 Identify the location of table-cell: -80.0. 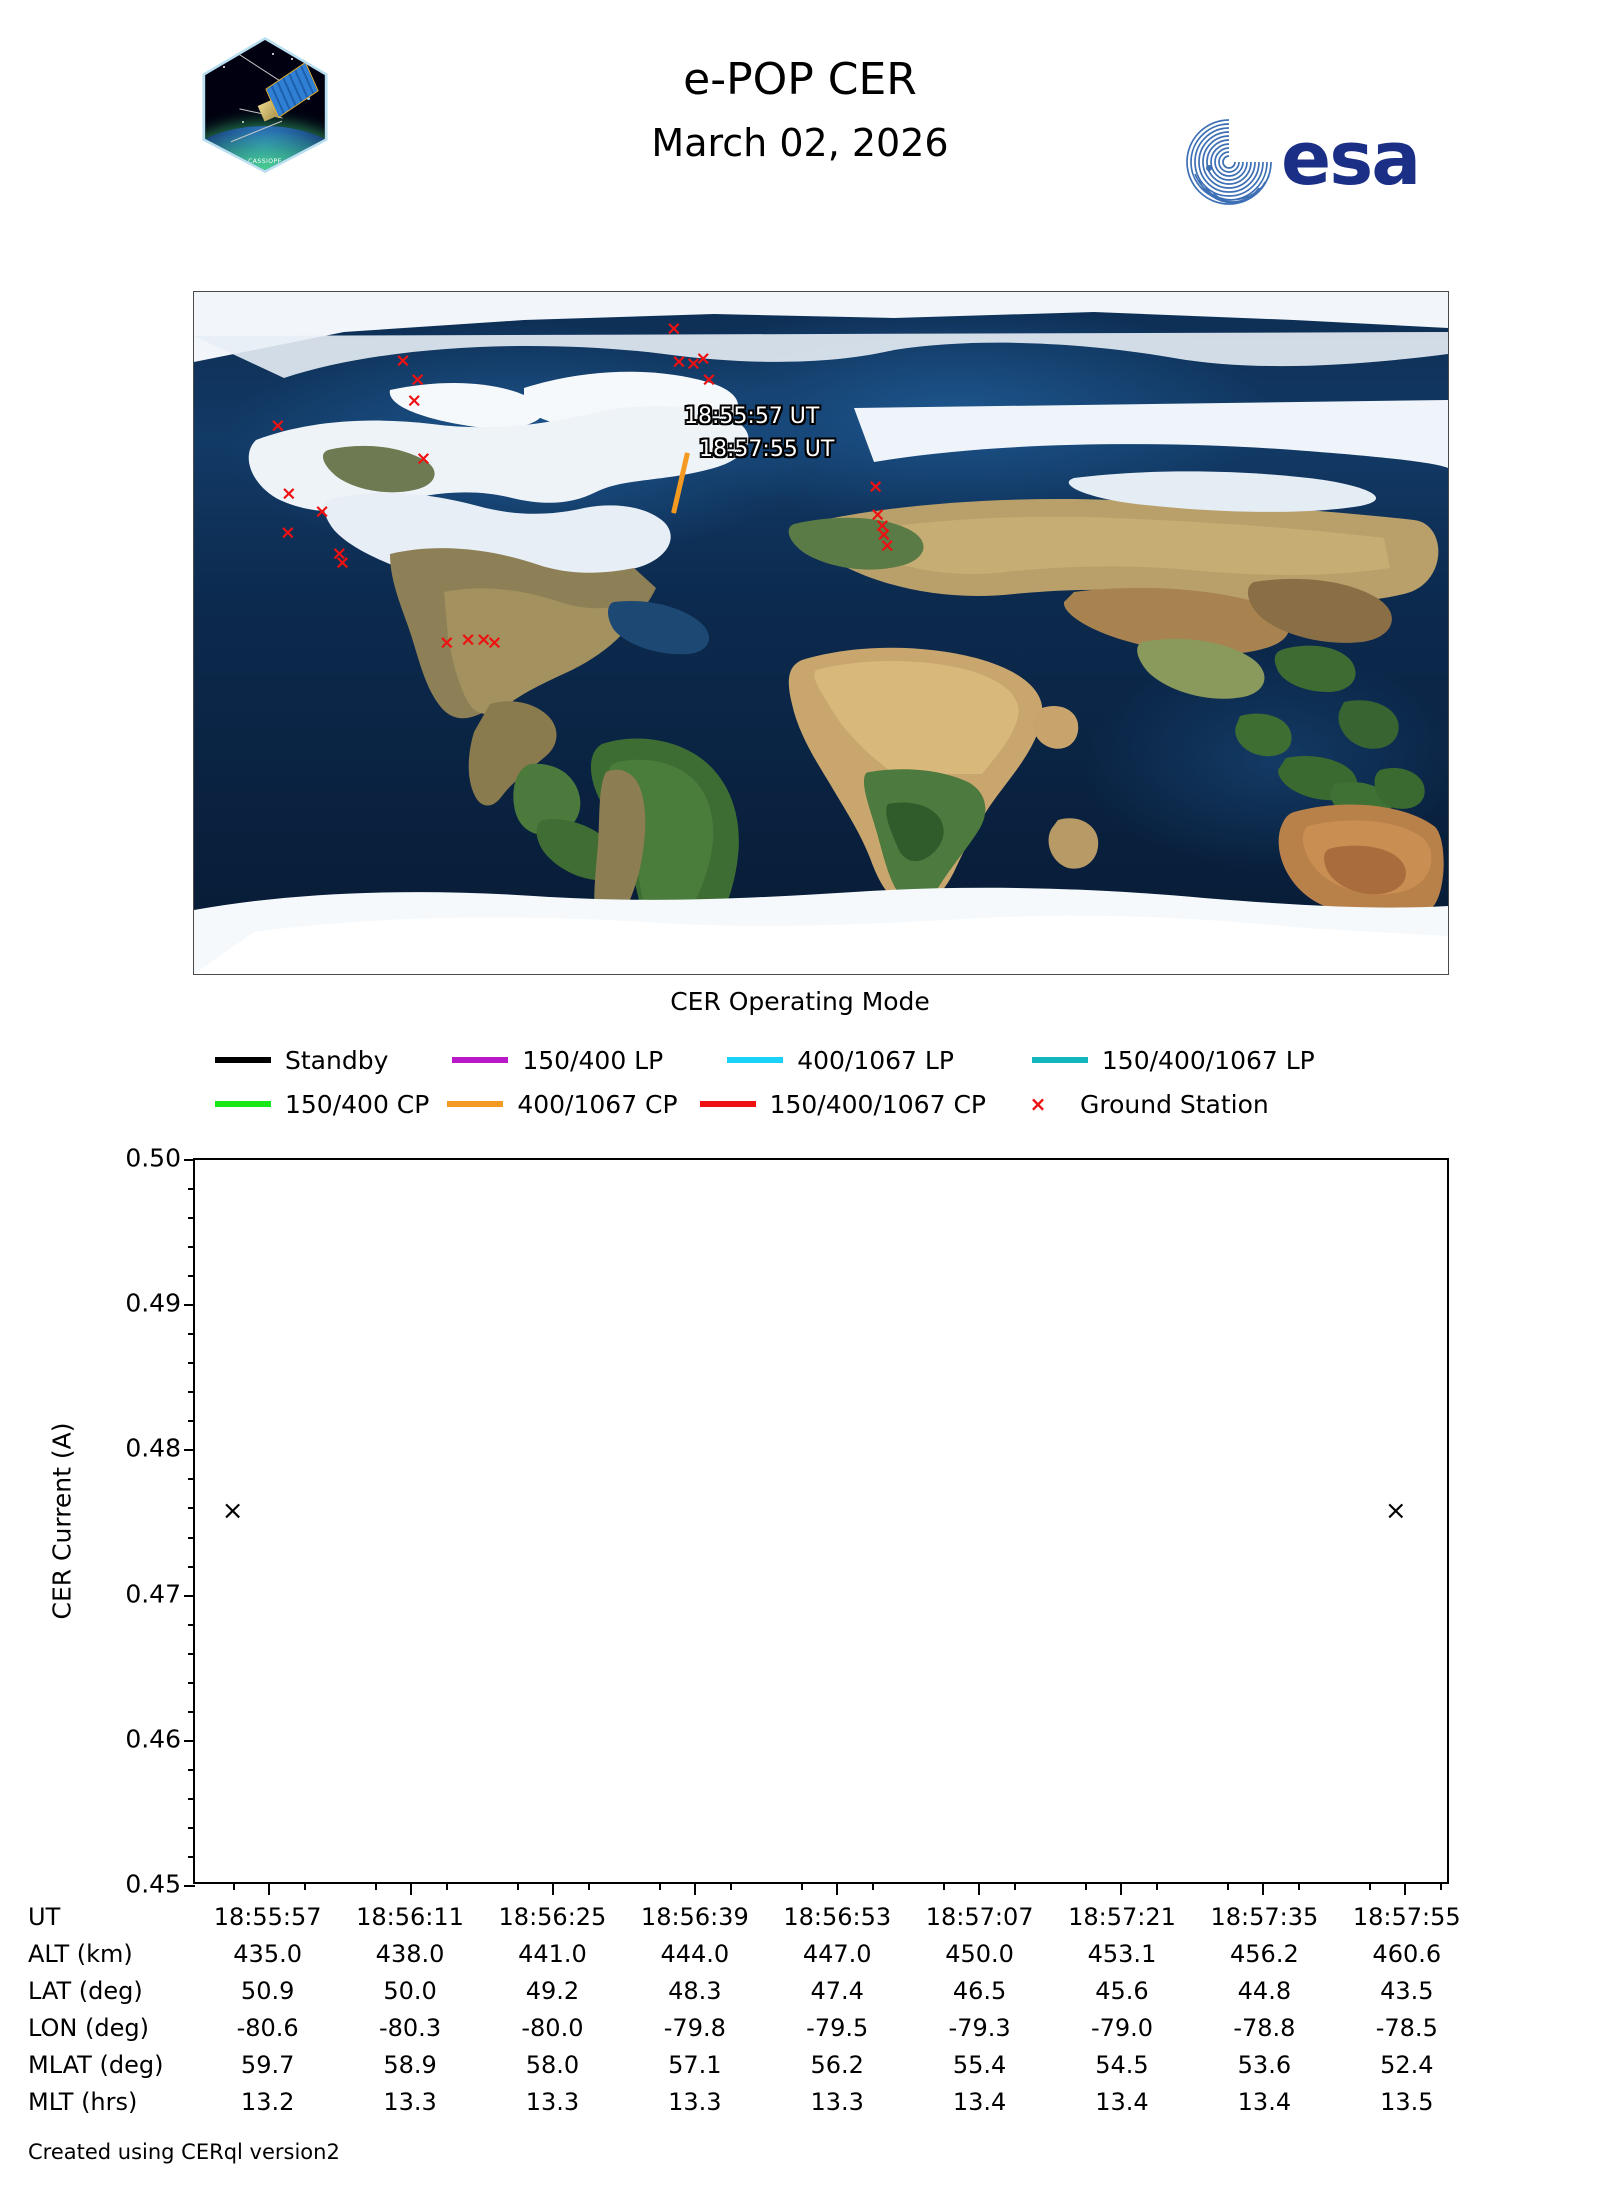
(552, 2027).